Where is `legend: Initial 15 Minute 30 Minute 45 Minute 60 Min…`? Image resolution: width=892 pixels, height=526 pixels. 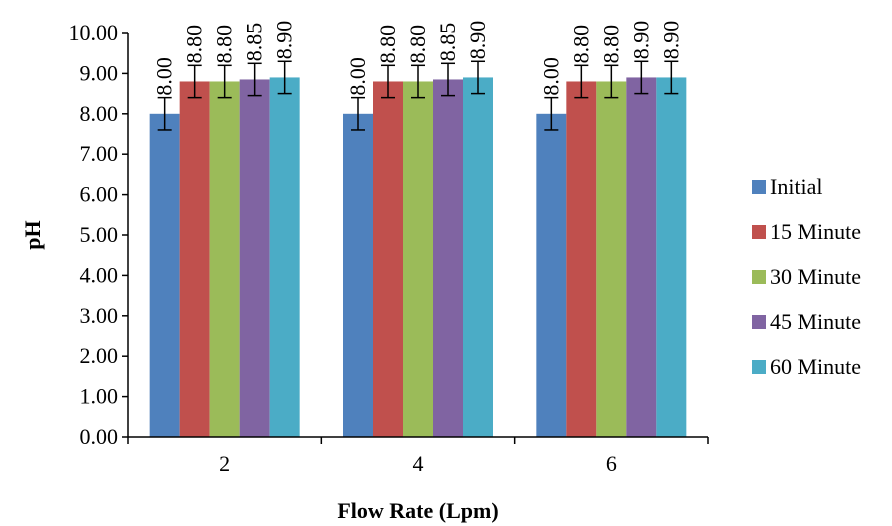 legend: Initial 15 Minute 30 Minute 45 Minute 60 Min… is located at coordinates (806, 276).